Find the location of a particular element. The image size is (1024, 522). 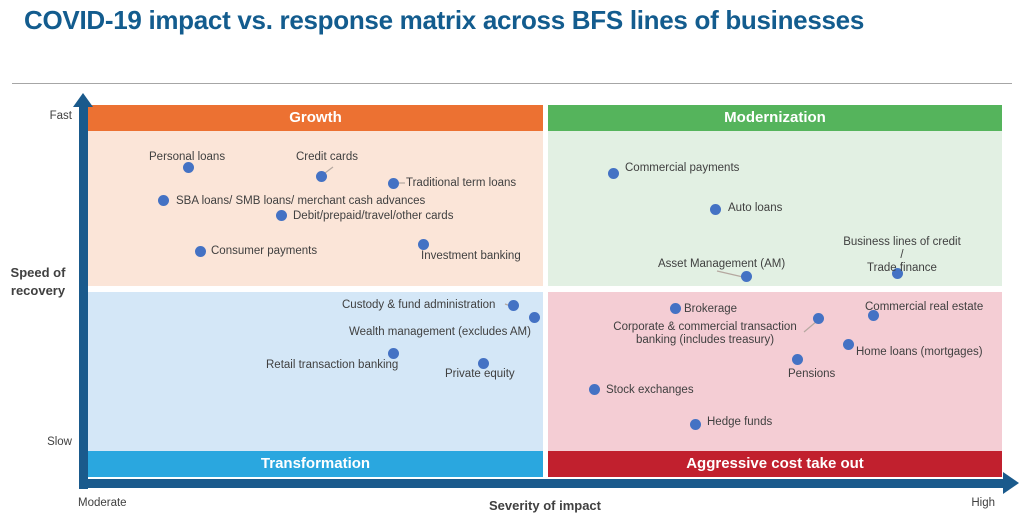

x-axis-line is located at coordinates (541, 483).